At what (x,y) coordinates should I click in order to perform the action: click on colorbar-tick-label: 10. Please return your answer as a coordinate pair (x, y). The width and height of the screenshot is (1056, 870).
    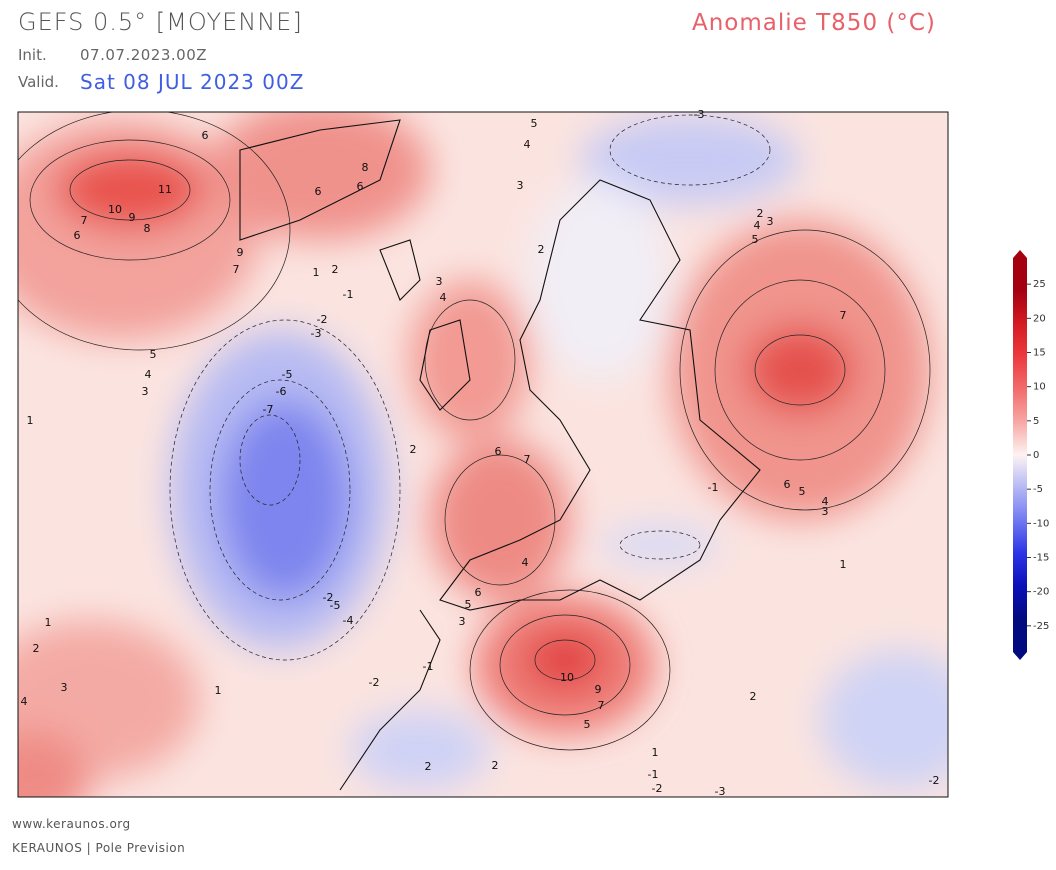
    Looking at the image, I should click on (1039, 387).